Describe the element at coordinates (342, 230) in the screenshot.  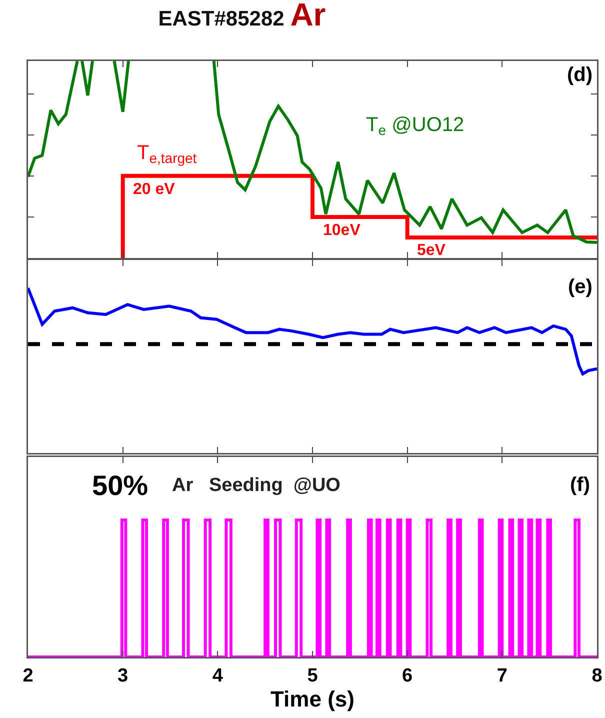
I see `data-label: 10eV` at that location.